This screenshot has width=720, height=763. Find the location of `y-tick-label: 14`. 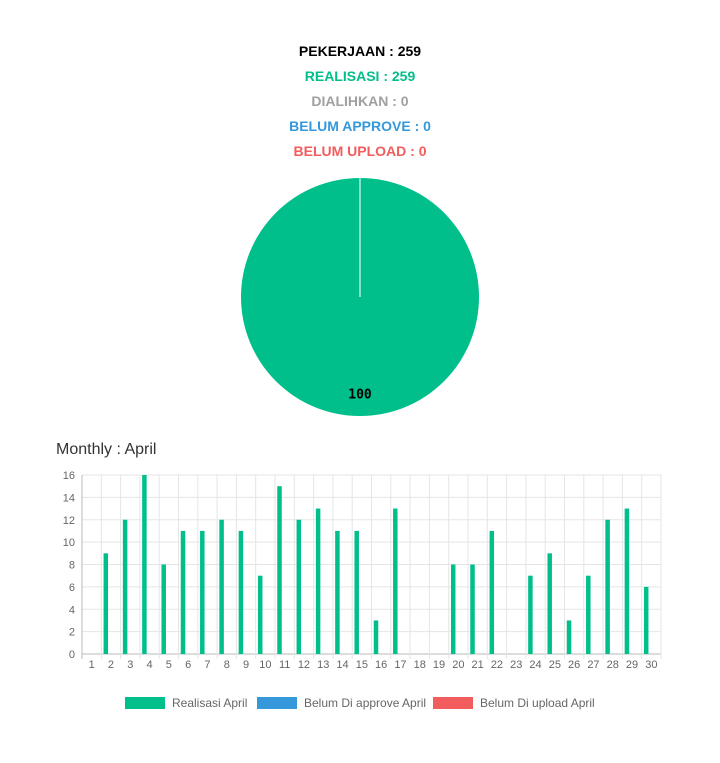

y-tick-label: 14 is located at coordinates (69, 498).